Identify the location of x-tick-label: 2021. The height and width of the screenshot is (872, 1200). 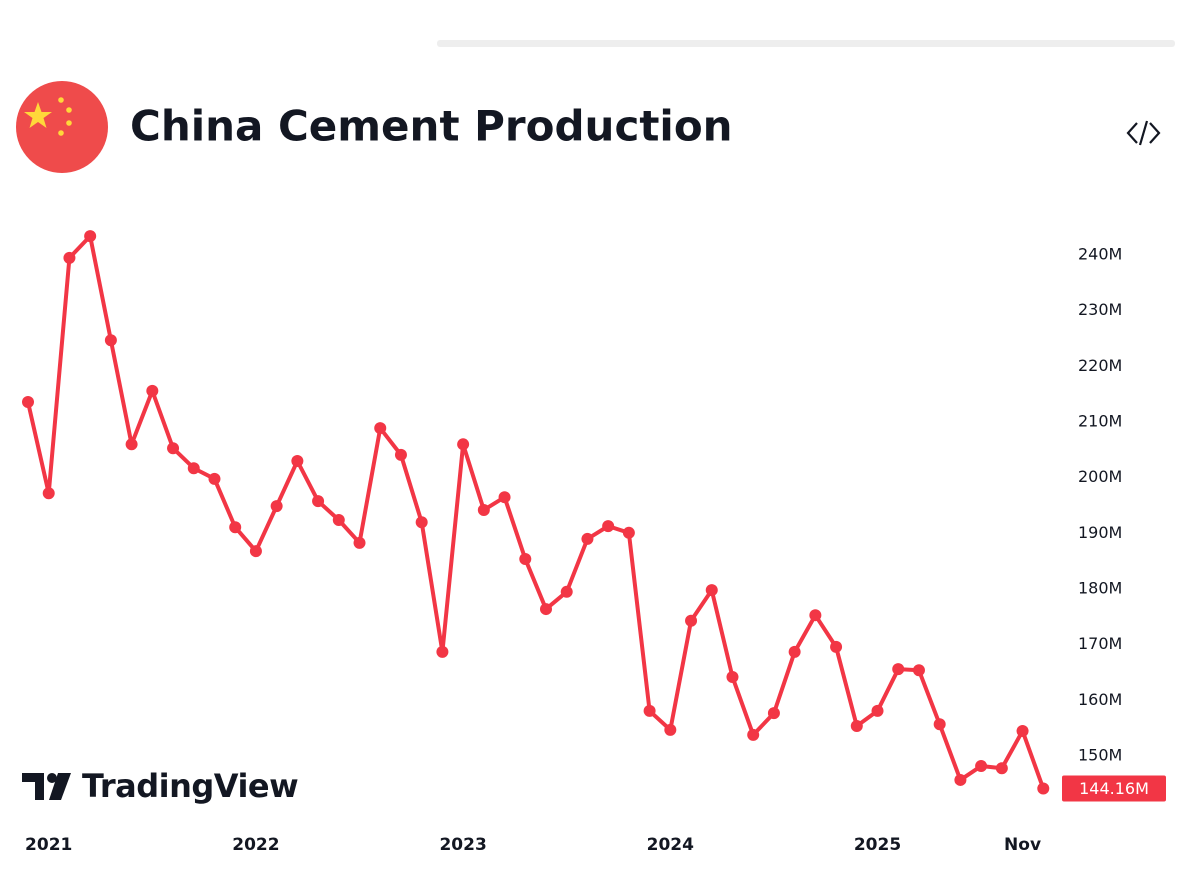
(48, 845).